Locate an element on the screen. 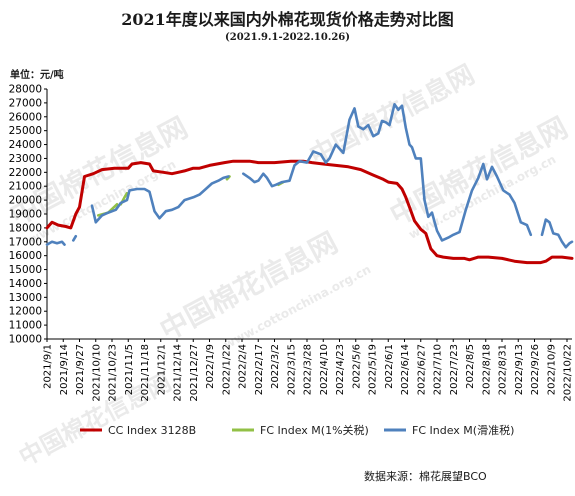 The width and height of the screenshot is (575, 496). y-tick-label: 18000 is located at coordinates (25, 228).